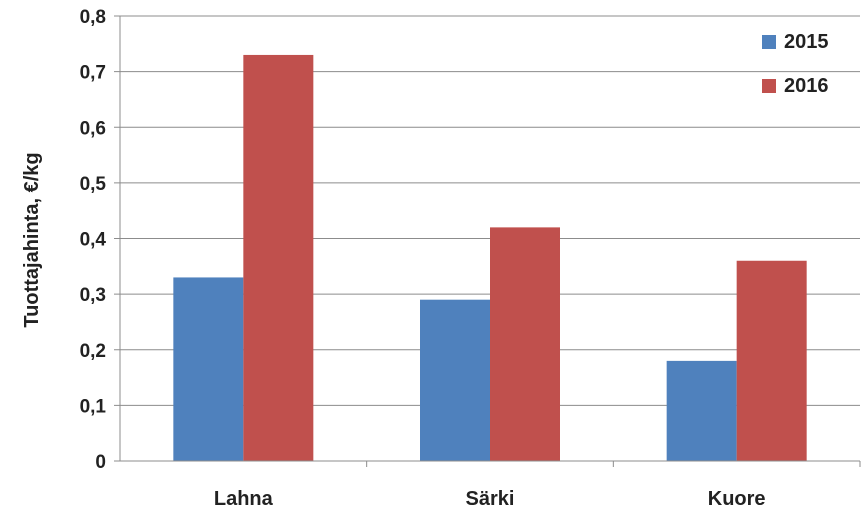 The image size is (865, 514). I want to click on y-tick-label: 0,8, so click(93, 17).